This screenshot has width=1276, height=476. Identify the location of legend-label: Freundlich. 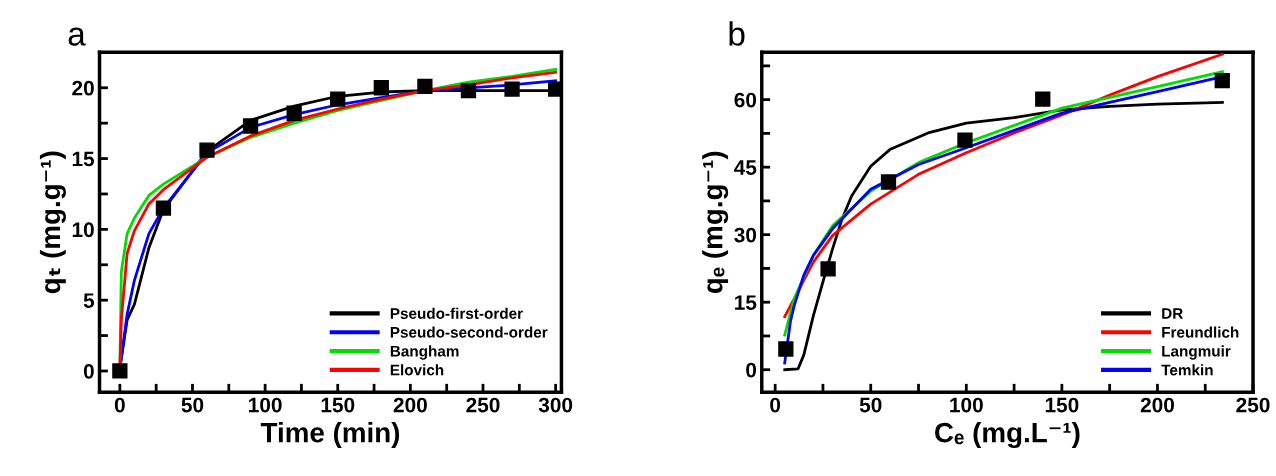
(1200, 332).